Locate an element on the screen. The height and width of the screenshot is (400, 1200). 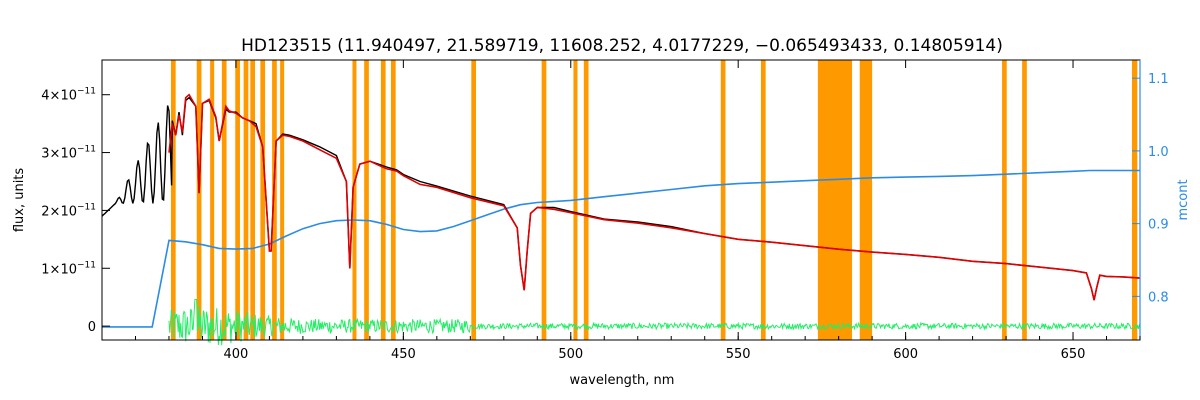
y-tick-label-2: 2×10⁻¹¹ is located at coordinates (68, 210).